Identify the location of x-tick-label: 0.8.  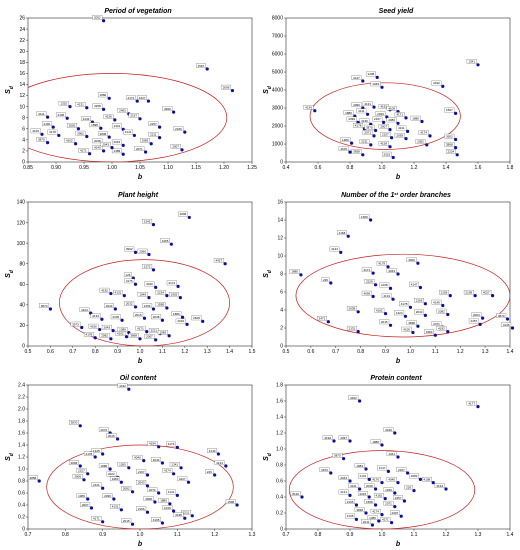
(318, 535).